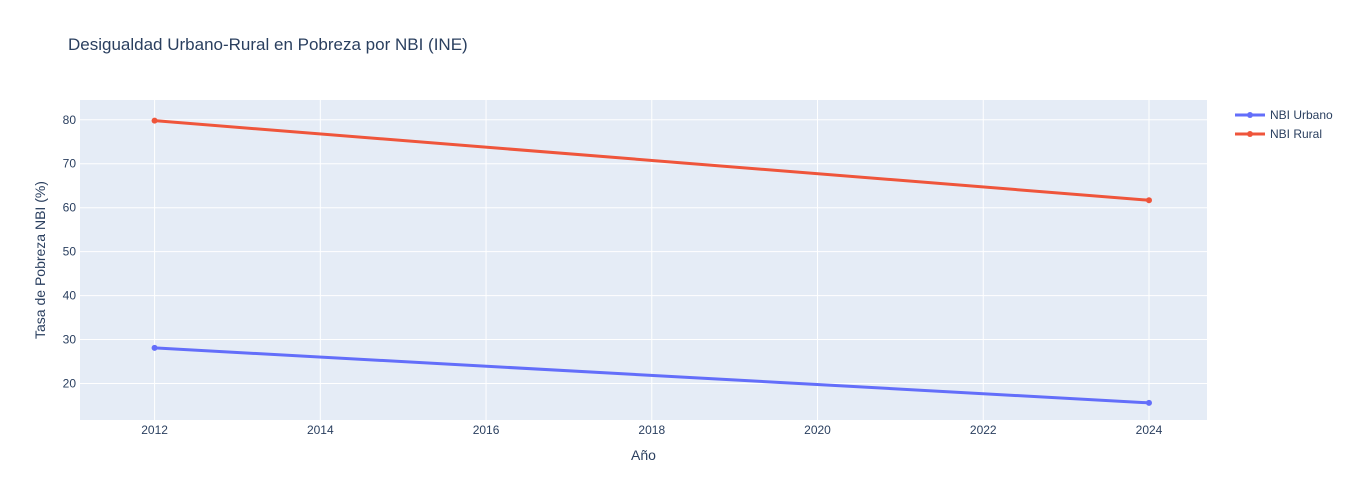  Describe the element at coordinates (320, 430) in the screenshot. I see `x-tick-label: 2014` at that location.